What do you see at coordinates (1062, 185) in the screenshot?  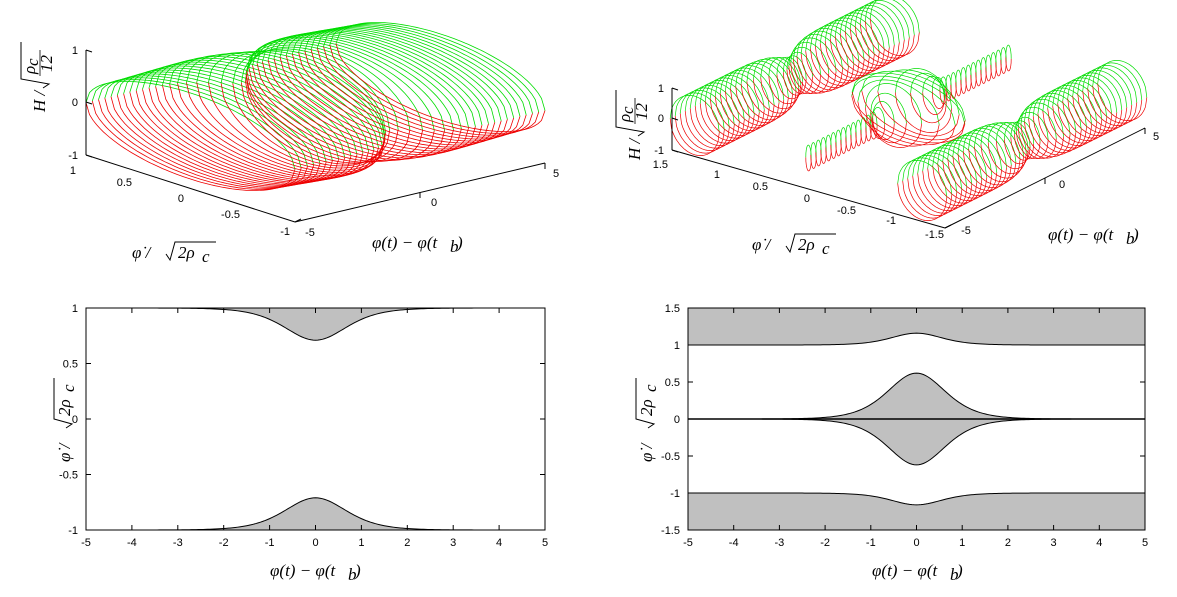 I see `tr-xtick-0: 0` at bounding box center [1062, 185].